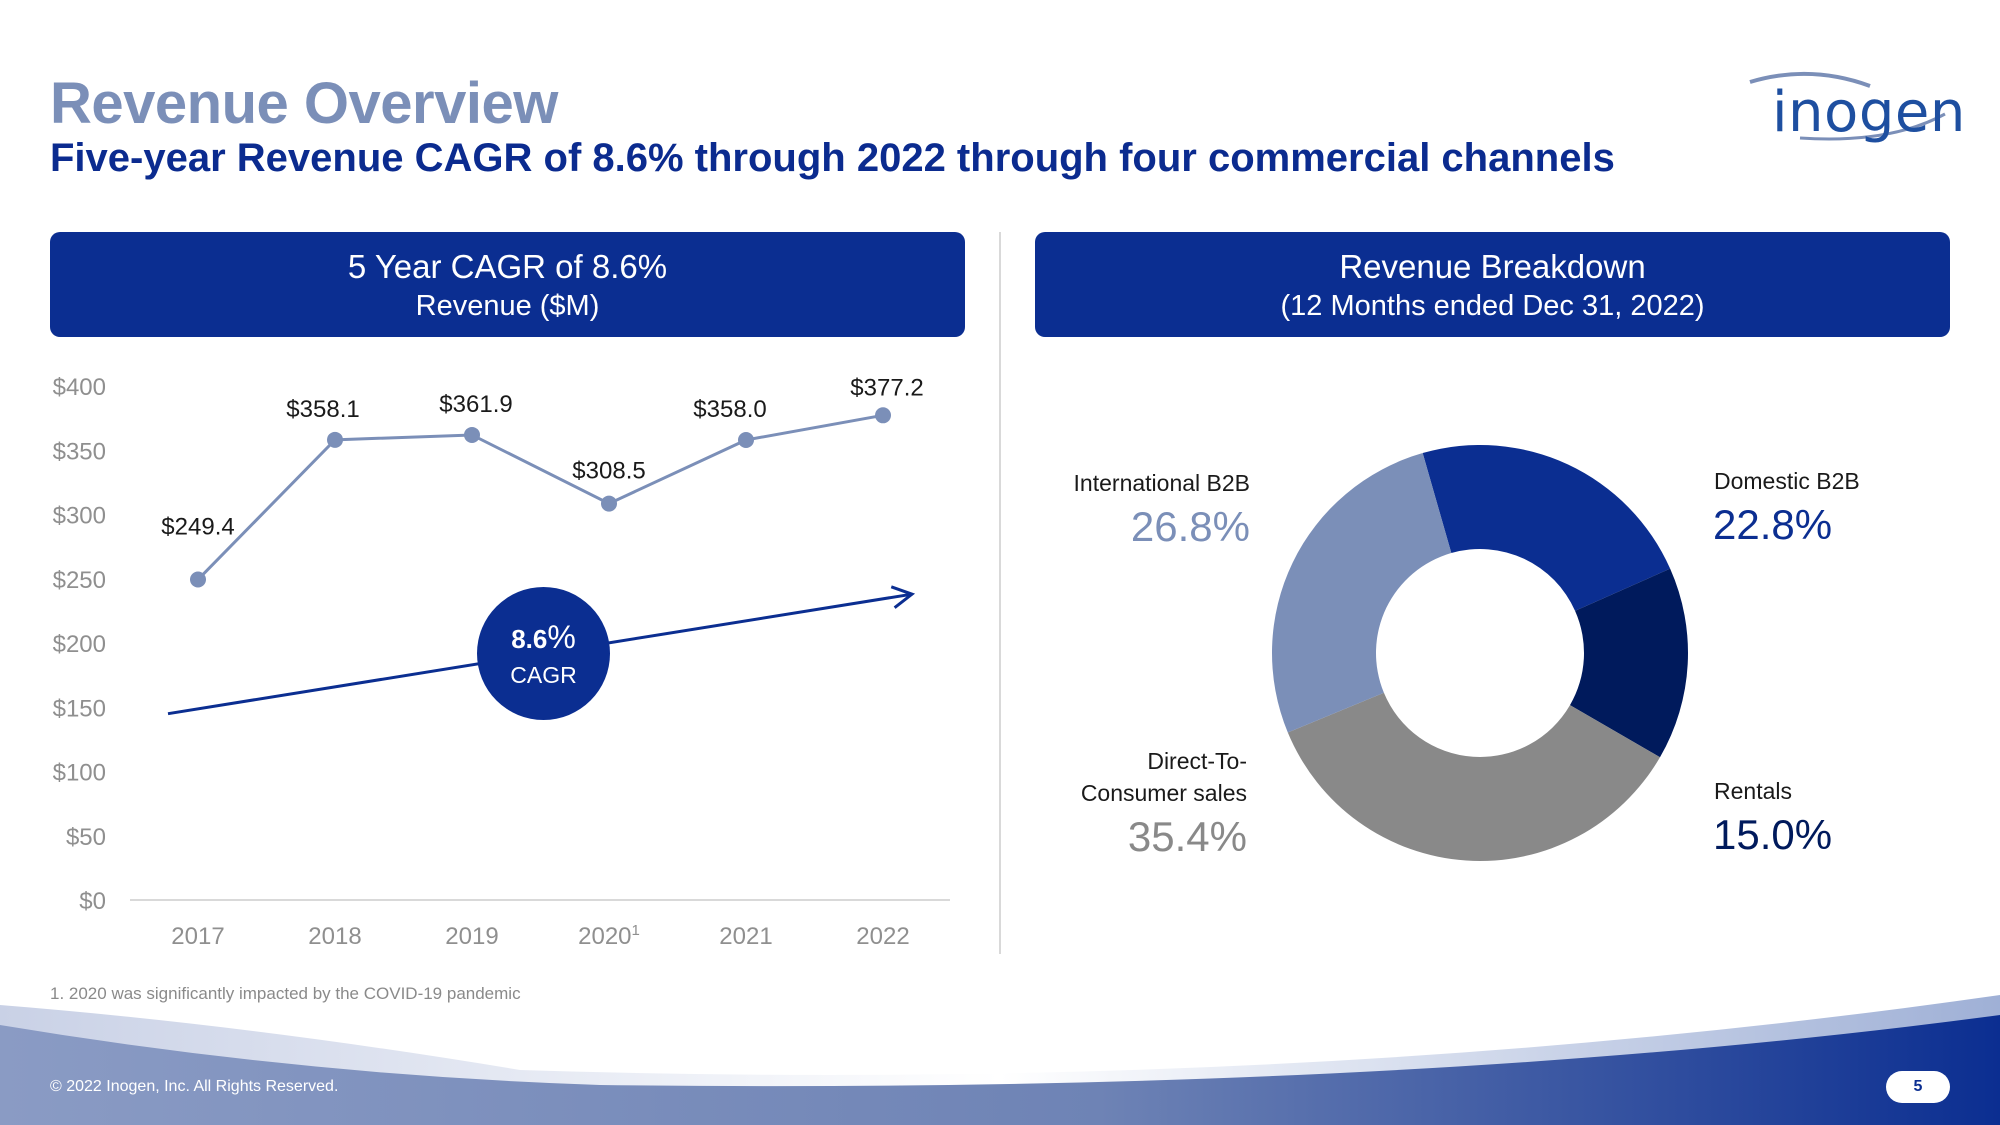 The height and width of the screenshot is (1125, 2000). I want to click on x-tick-label: 2018, so click(334, 936).